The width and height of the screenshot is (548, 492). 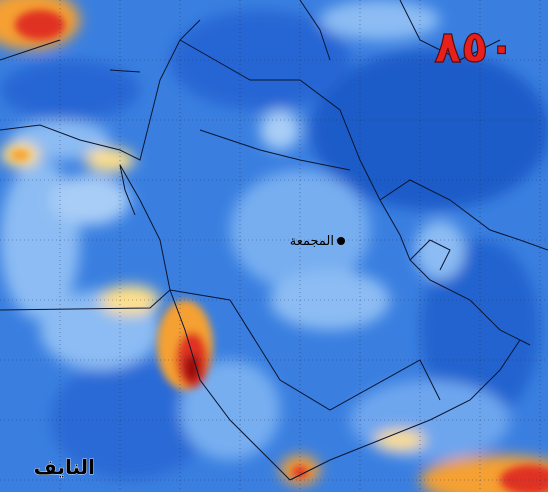 What do you see at coordinates (474, 47) in the screenshot?
I see `level-label: ٨٥٠` at bounding box center [474, 47].